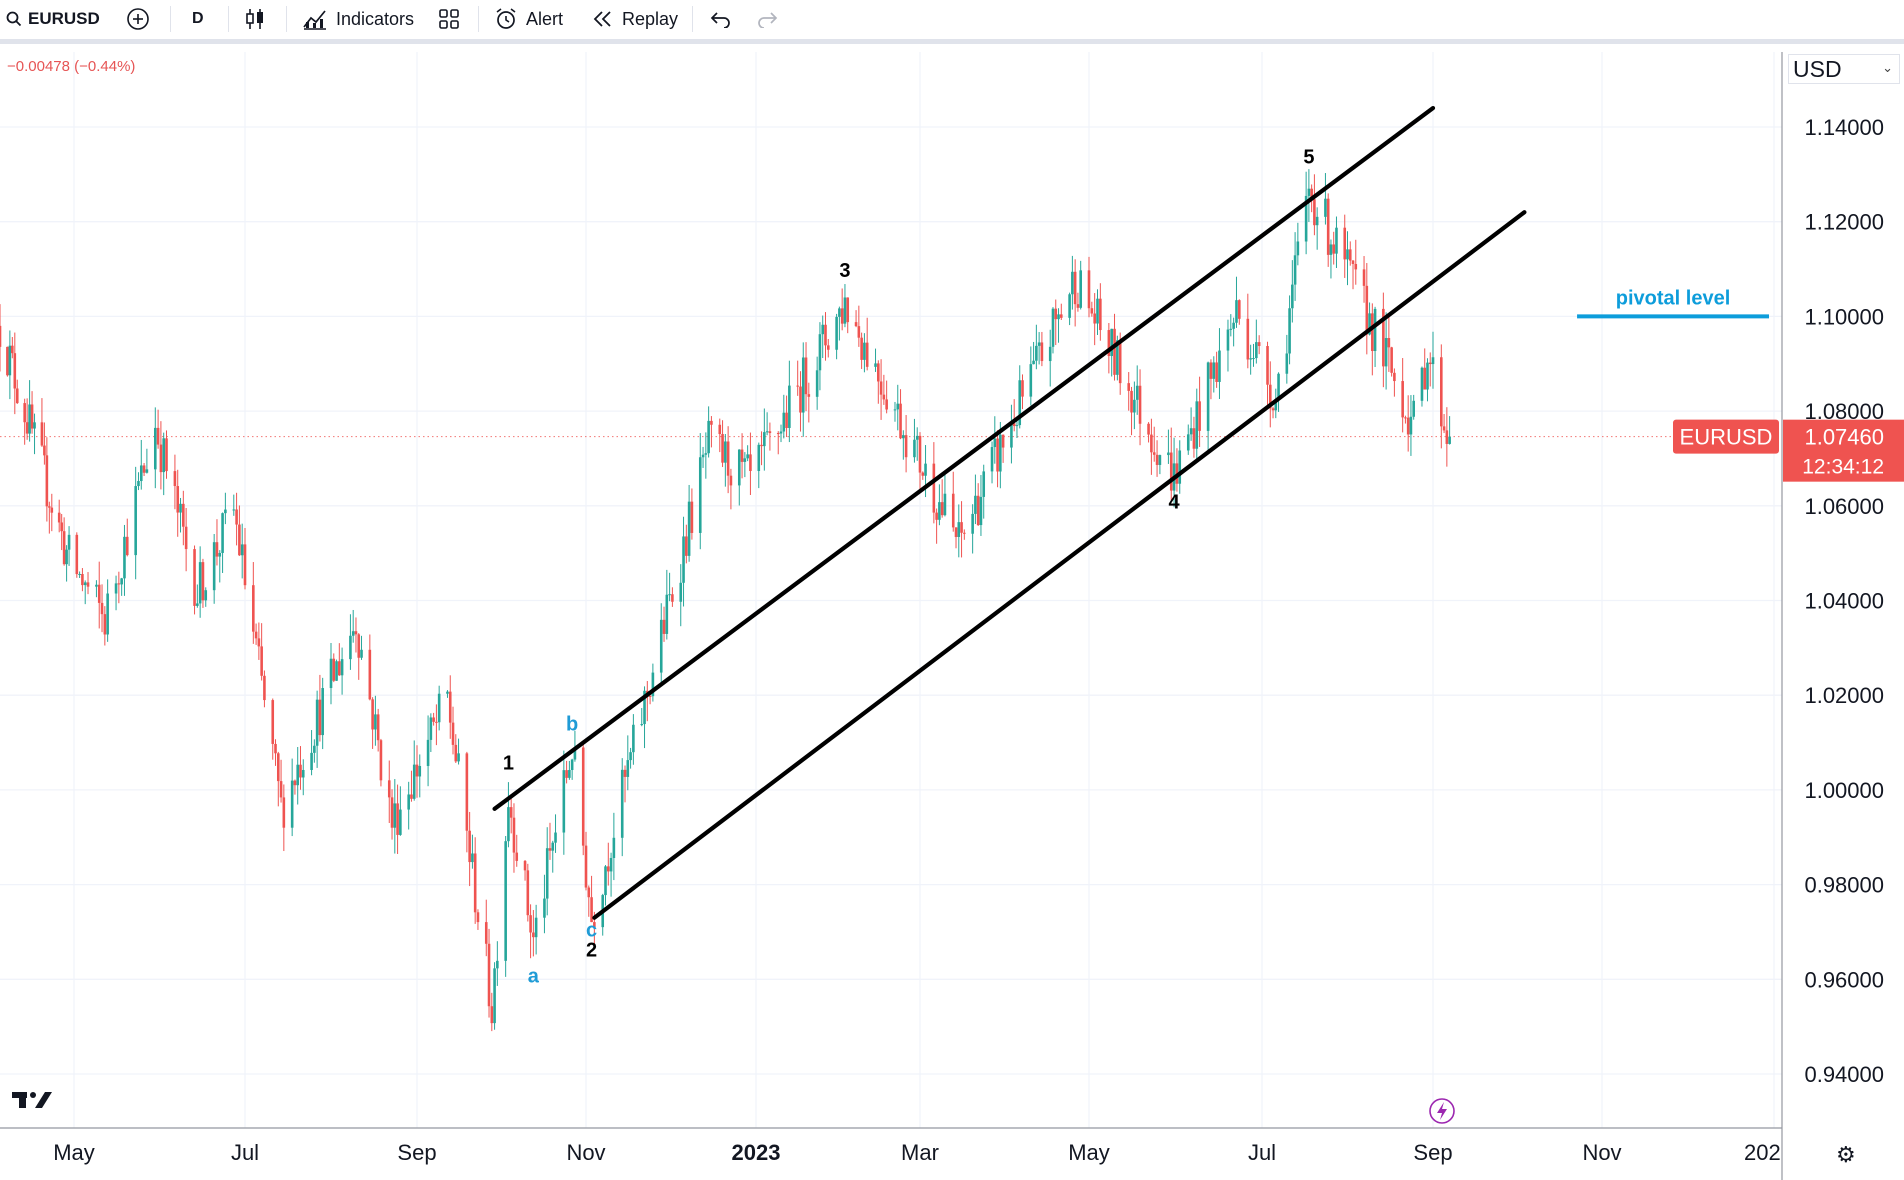 The image size is (1904, 1180). What do you see at coordinates (1442, 1111) in the screenshot?
I see `lightning-icon` at bounding box center [1442, 1111].